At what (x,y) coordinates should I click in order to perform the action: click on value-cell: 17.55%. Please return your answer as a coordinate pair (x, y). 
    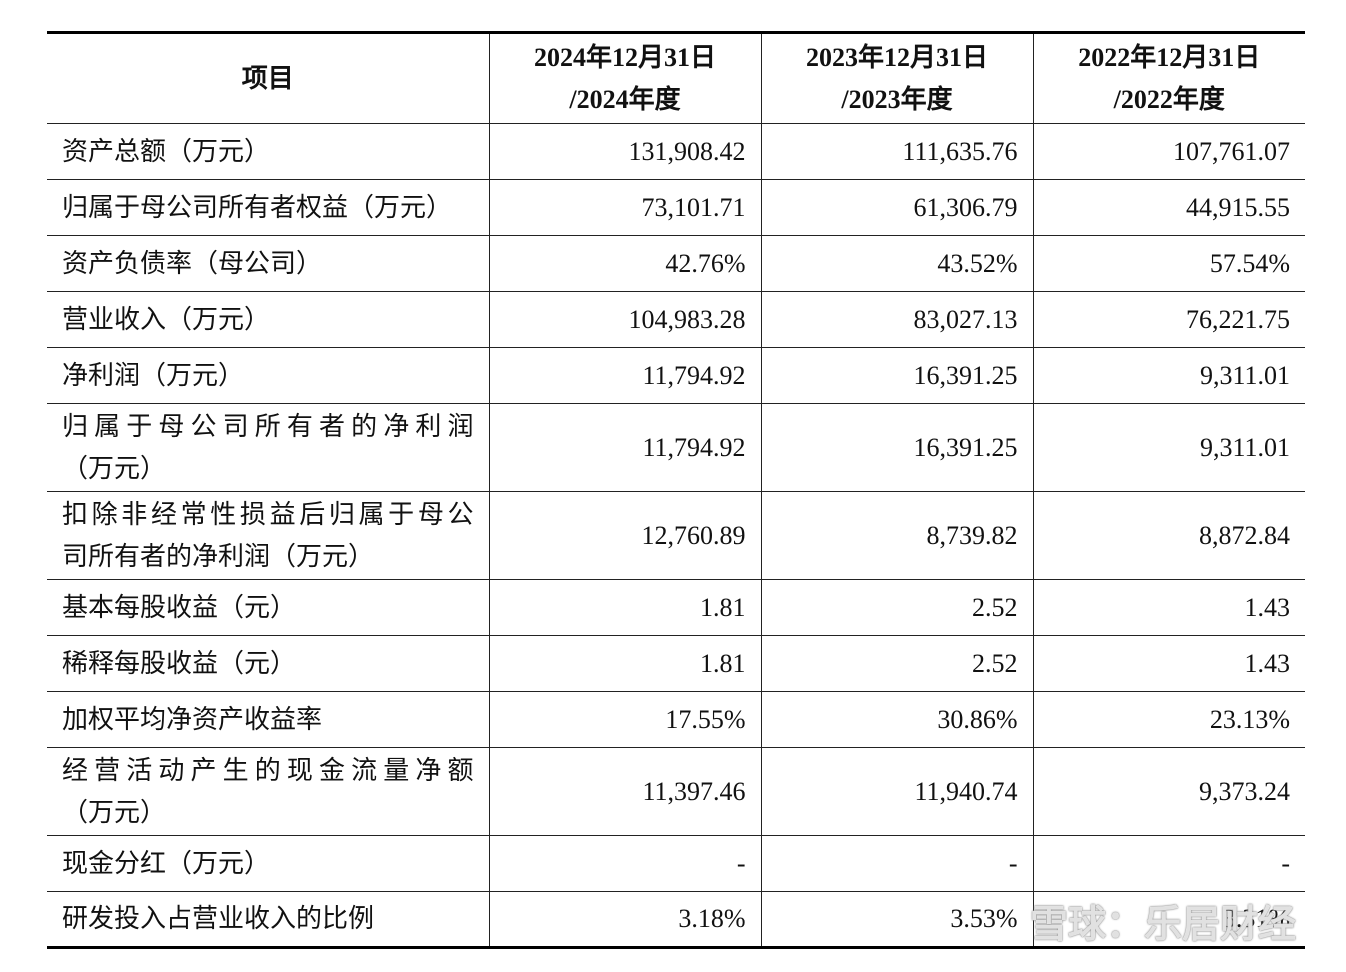
    Looking at the image, I should click on (624, 719).